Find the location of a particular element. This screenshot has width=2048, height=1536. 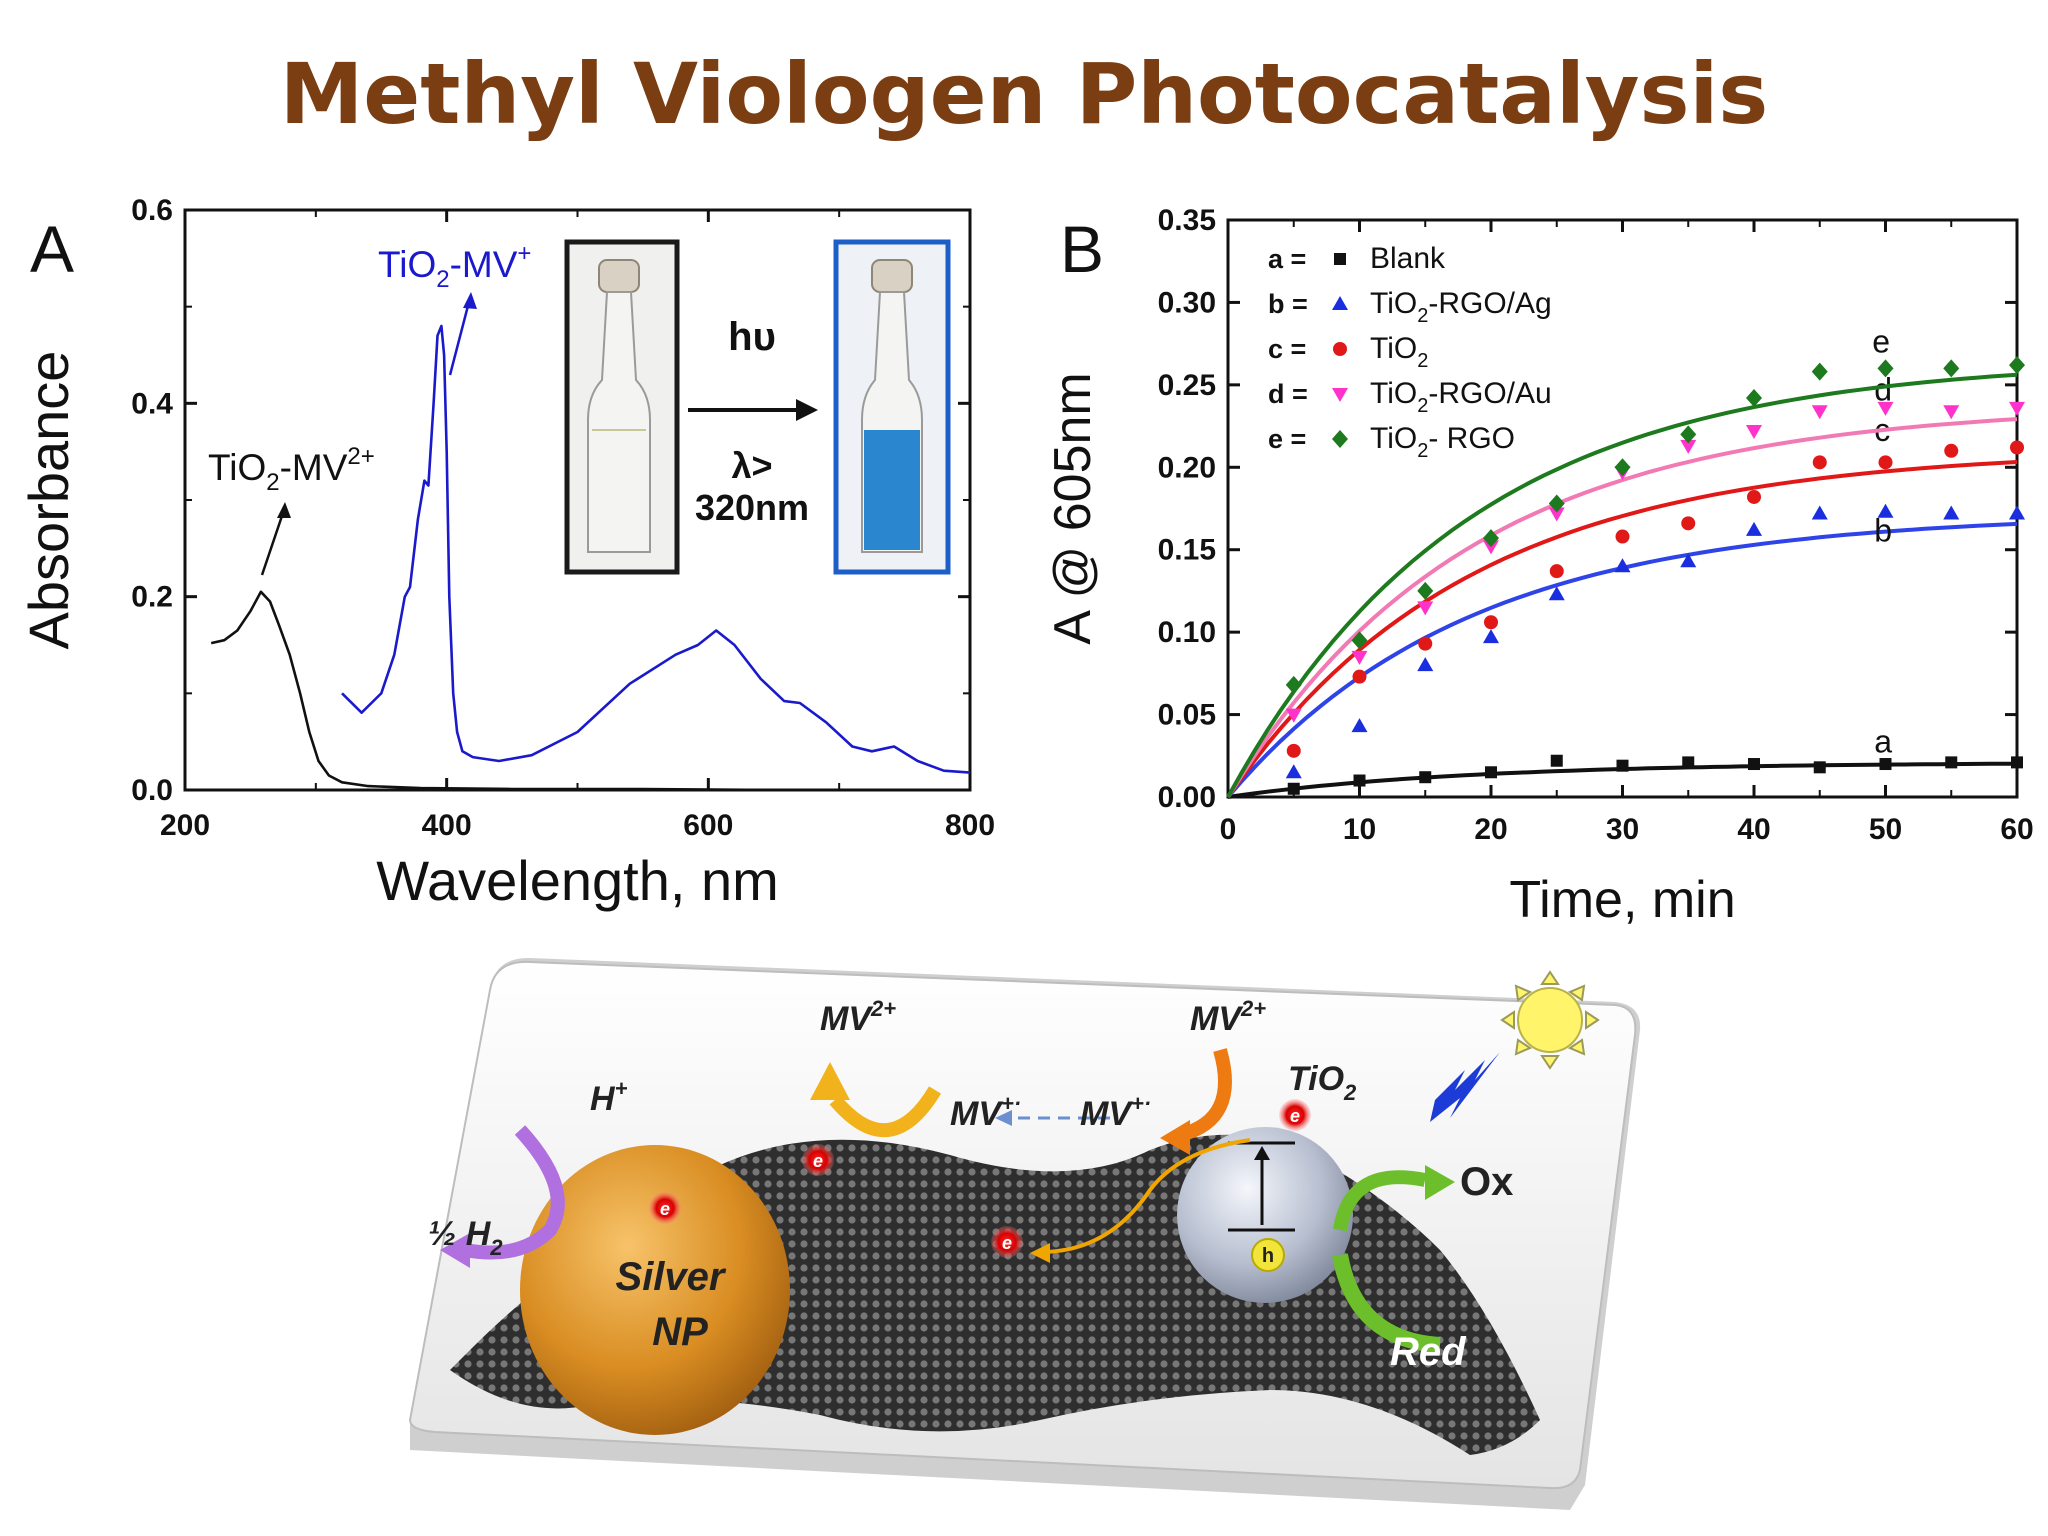

label-mvp-left: MV+· is located at coordinates (985, 1112).